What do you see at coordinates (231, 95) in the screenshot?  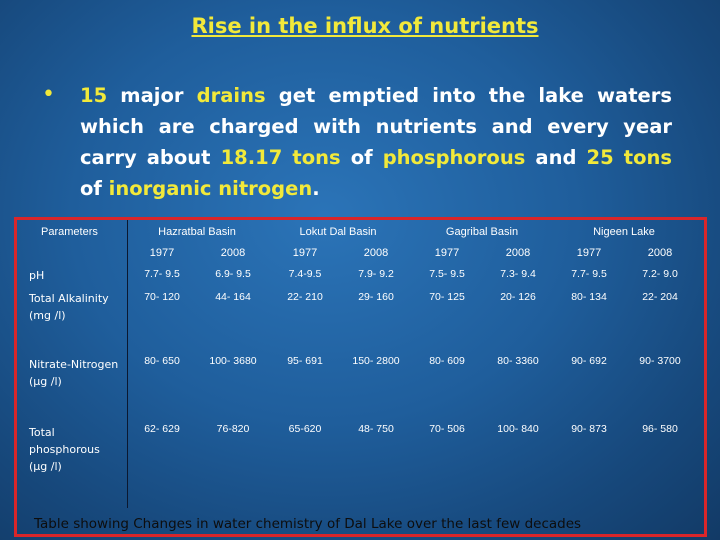 I see `drains-highlight: drains` at bounding box center [231, 95].